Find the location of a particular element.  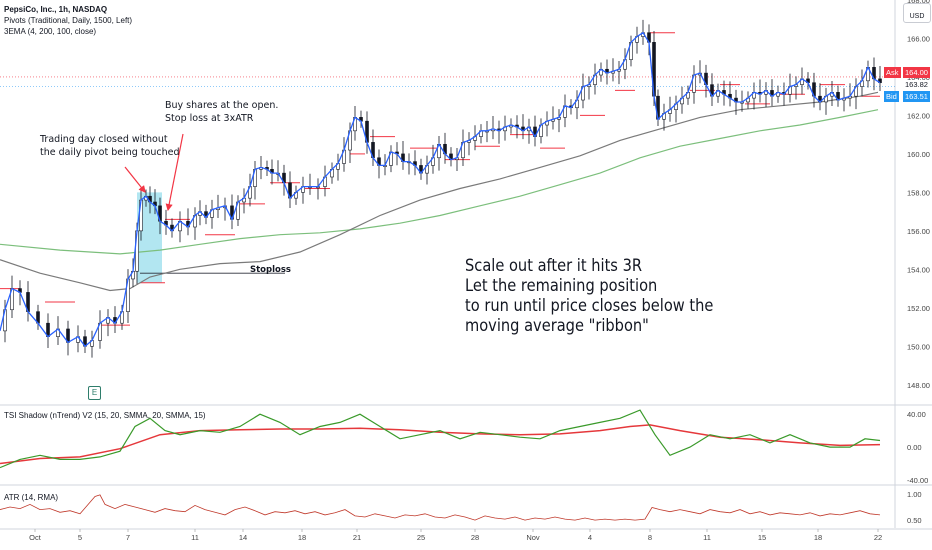

price-tick-label: 156.00 is located at coordinates (918, 231).